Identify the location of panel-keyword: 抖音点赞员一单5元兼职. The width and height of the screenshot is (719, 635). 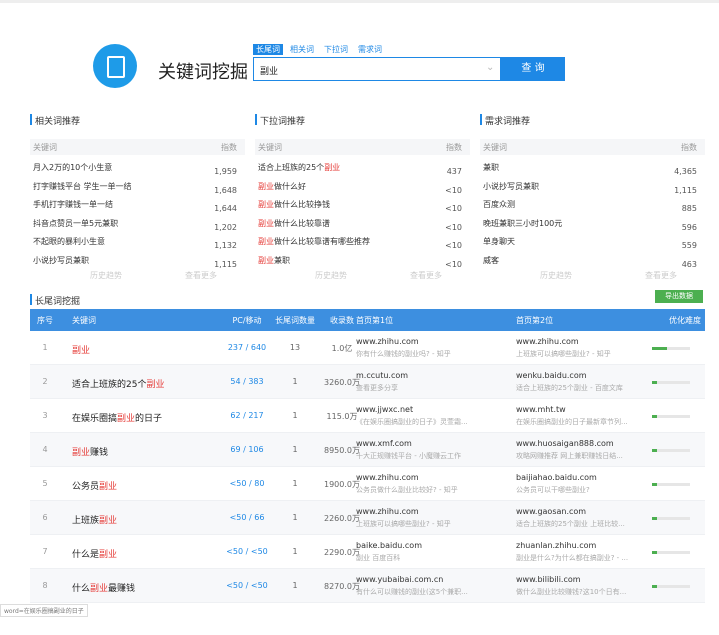
(76, 223).